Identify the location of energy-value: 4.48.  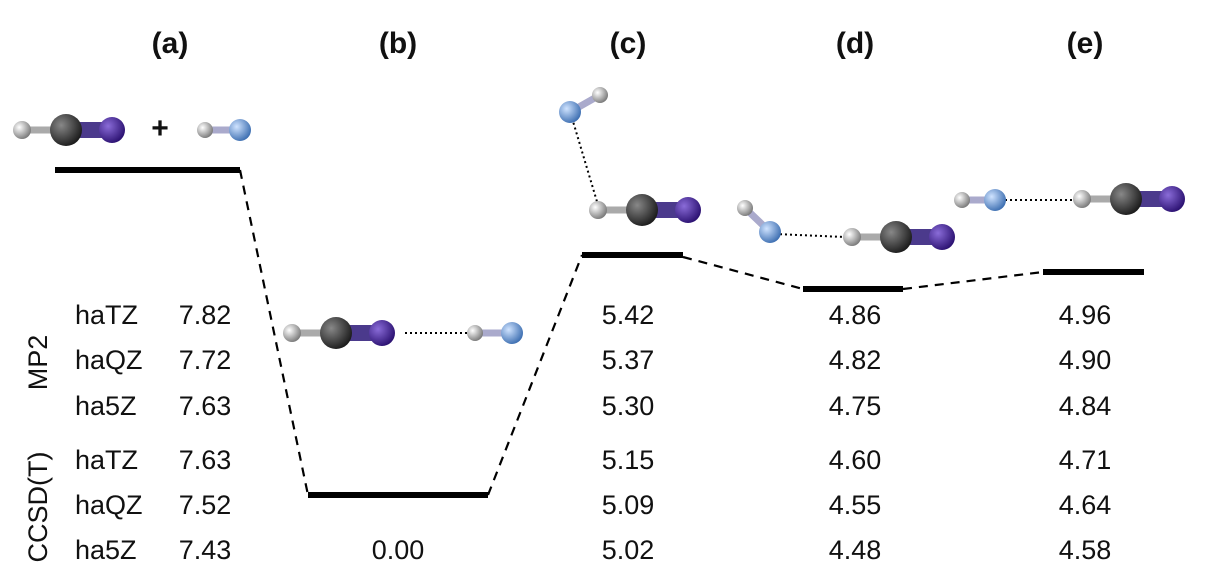
(855, 550).